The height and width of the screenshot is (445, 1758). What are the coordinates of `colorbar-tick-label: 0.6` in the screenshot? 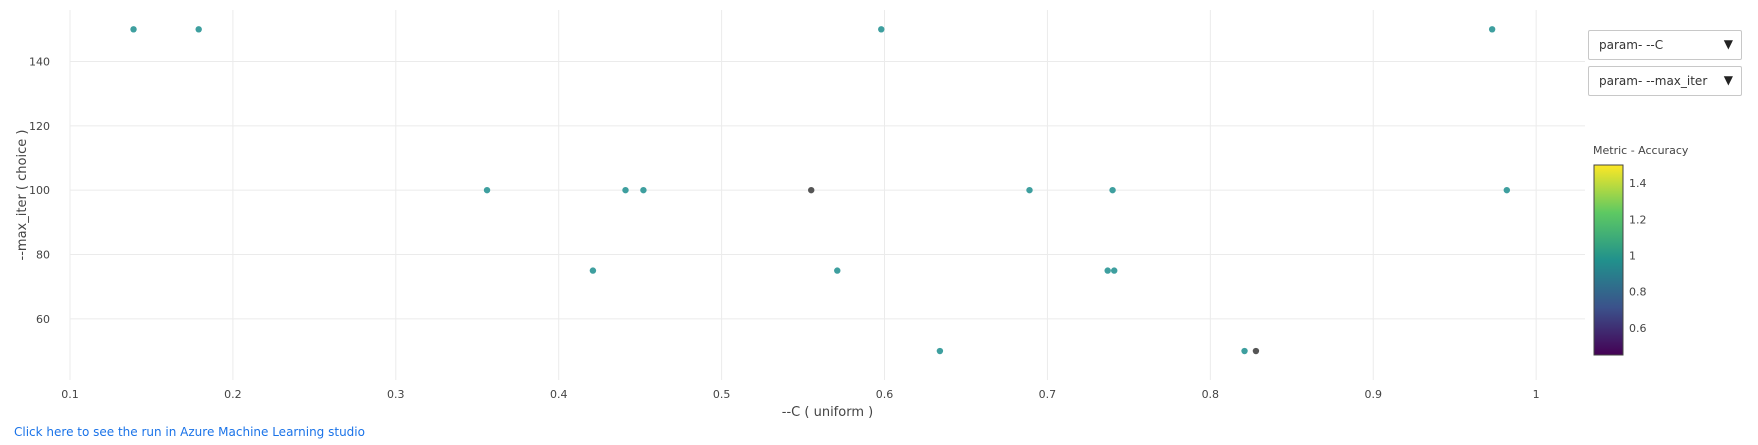 It's located at (1638, 328).